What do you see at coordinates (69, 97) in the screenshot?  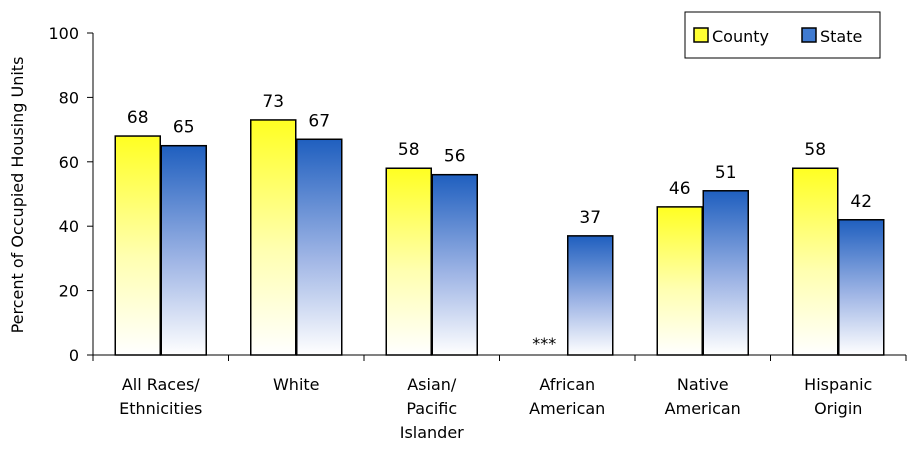 I see `y-tick-label: 80` at bounding box center [69, 97].